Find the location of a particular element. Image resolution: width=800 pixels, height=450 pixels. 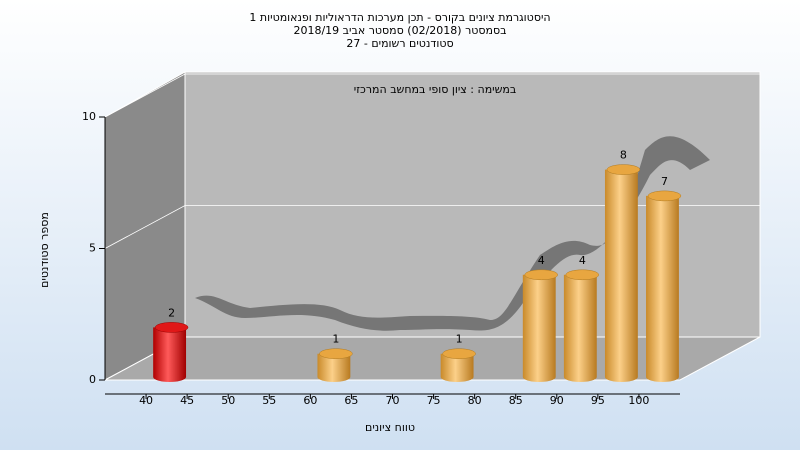

x-tick-label: 95 is located at coordinates (598, 400).